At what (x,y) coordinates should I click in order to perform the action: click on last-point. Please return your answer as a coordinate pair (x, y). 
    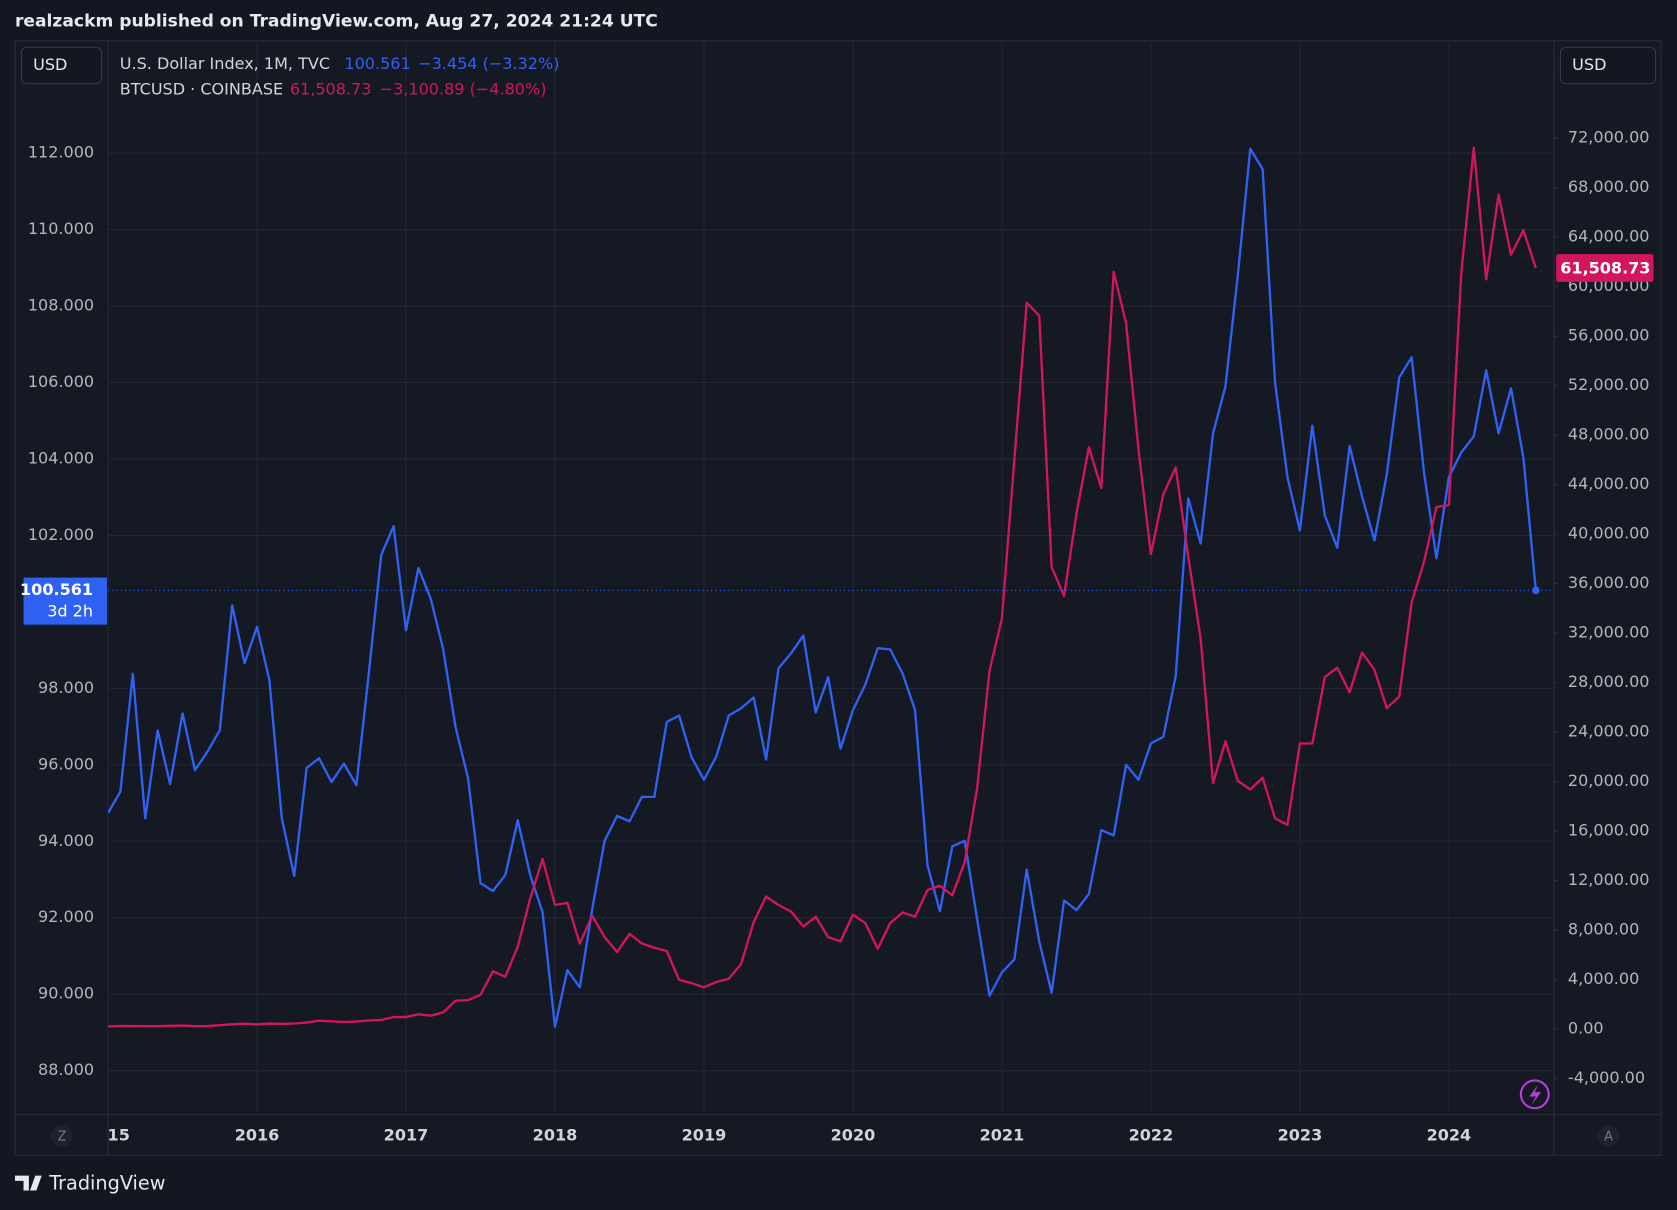
    Looking at the image, I should click on (1536, 590).